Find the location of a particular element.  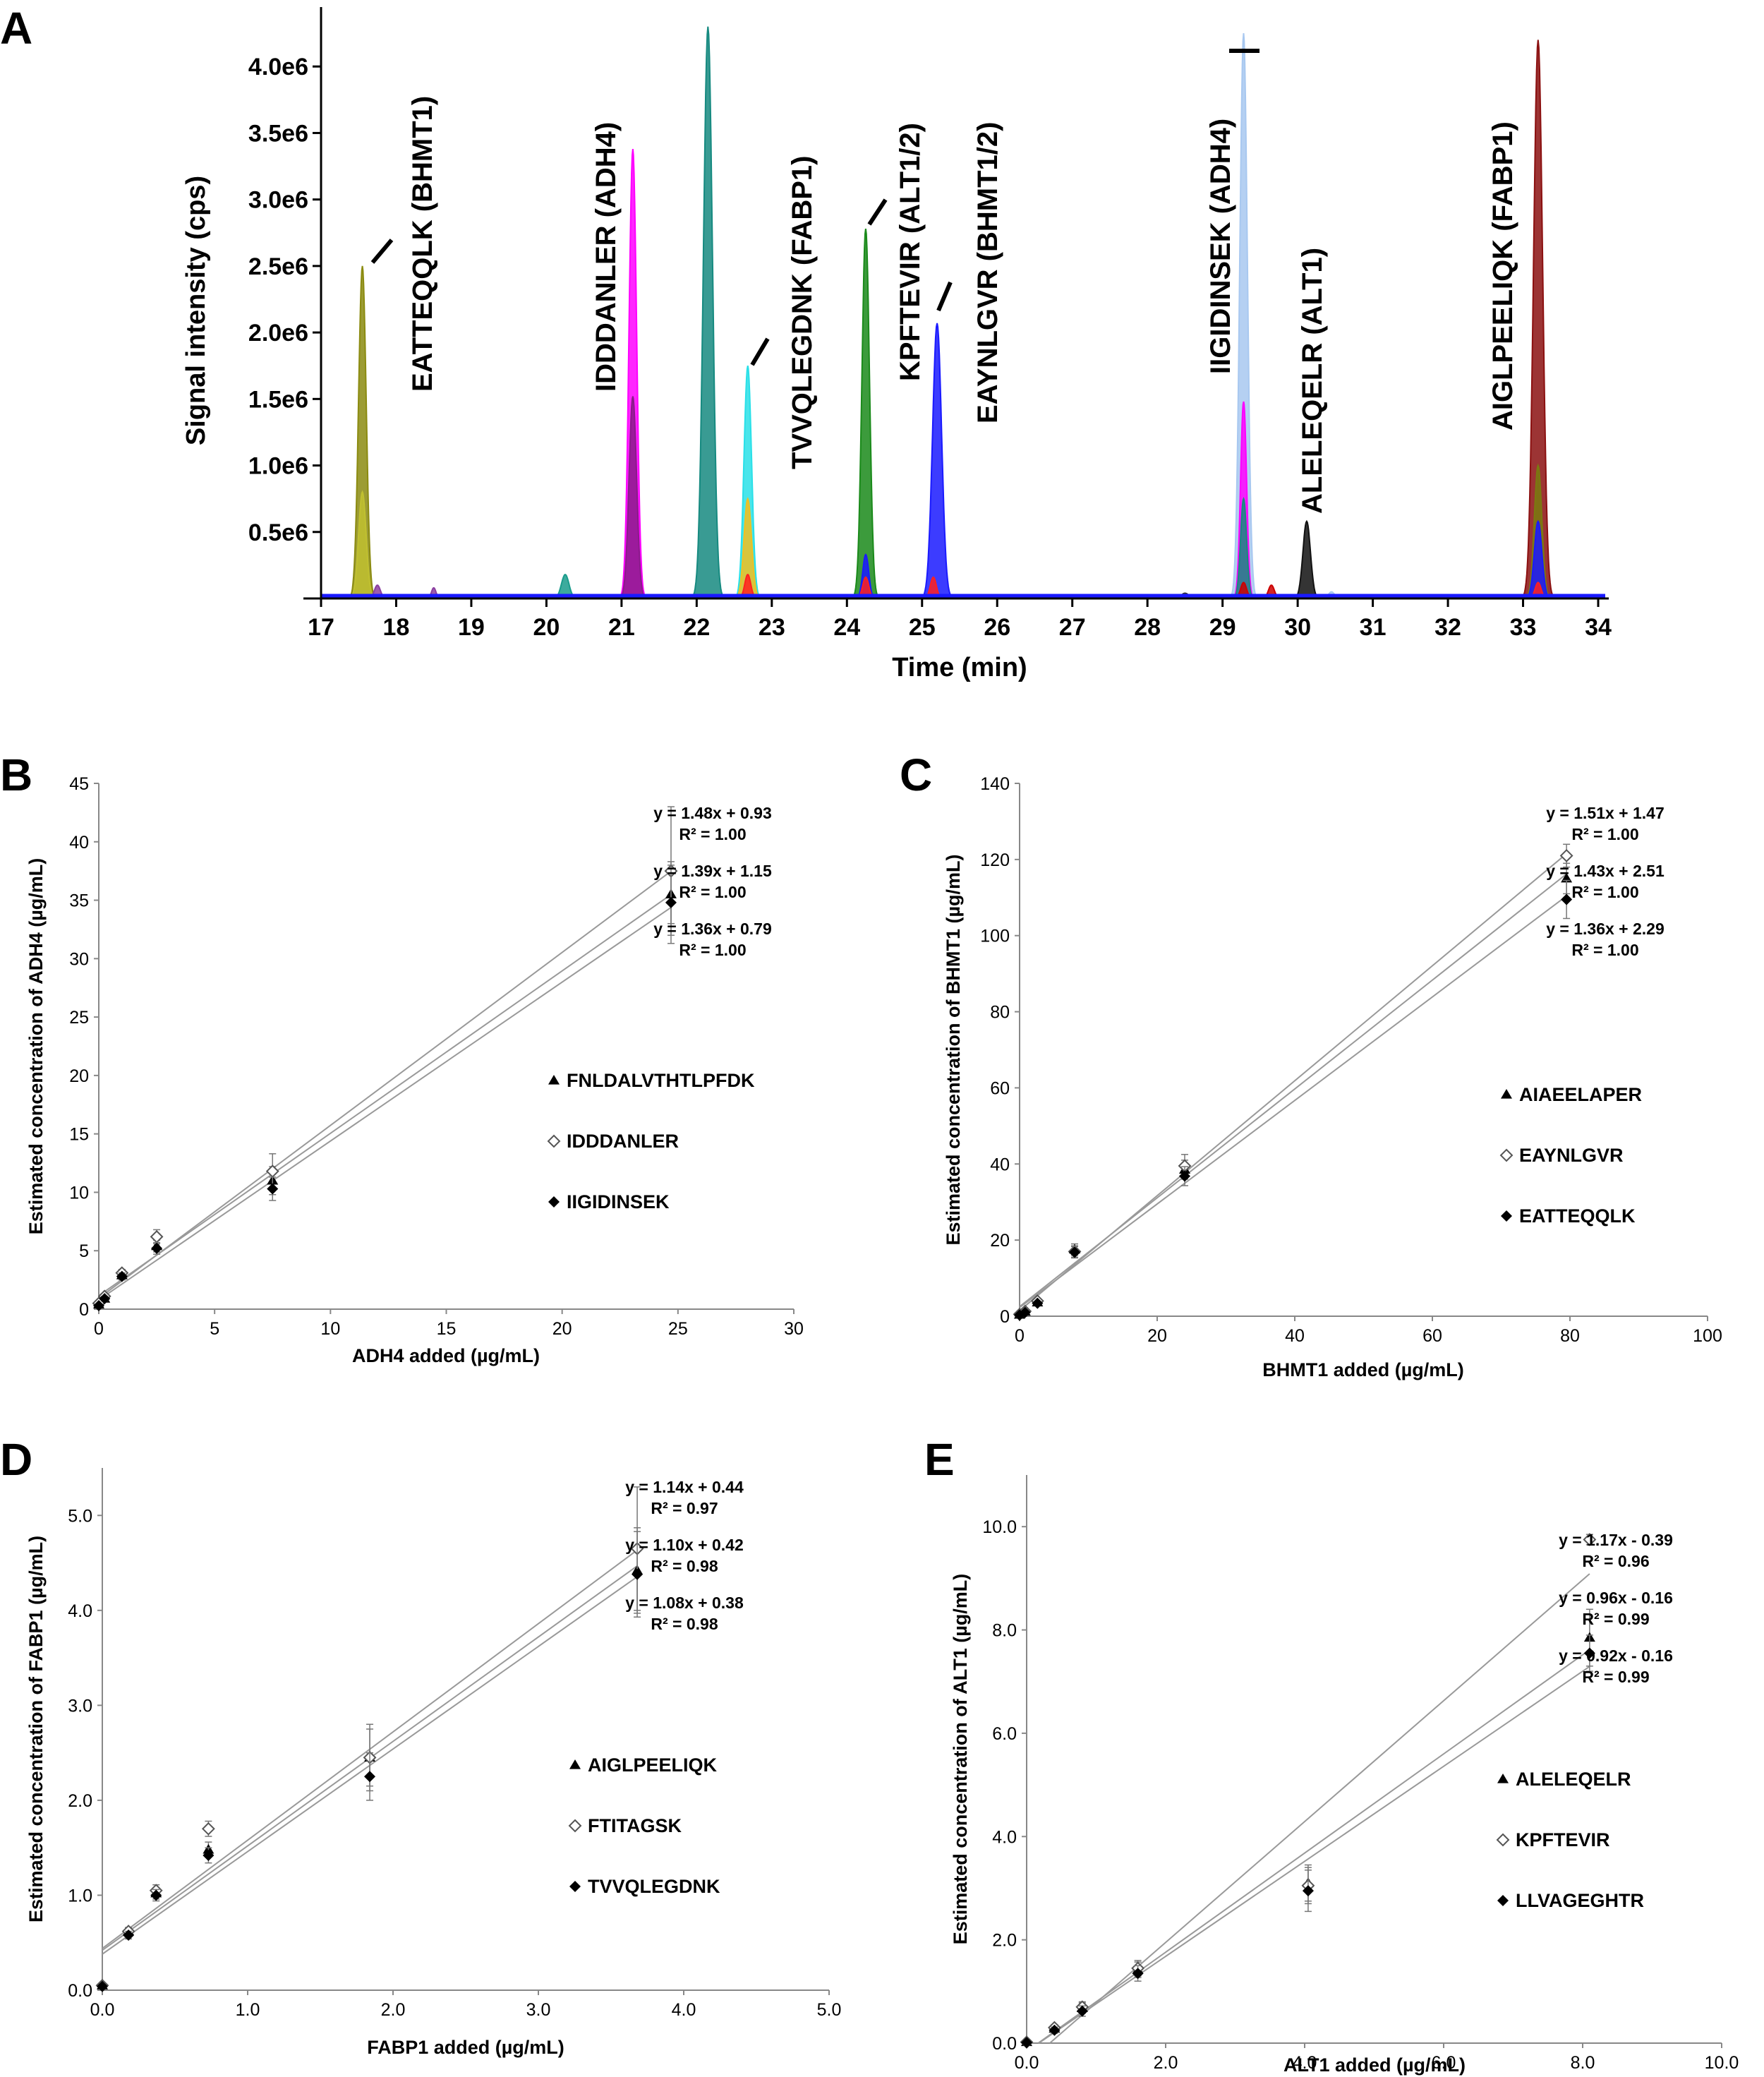

fit-equation: y = 1.36x + 2.29 is located at coordinates (1605, 929).